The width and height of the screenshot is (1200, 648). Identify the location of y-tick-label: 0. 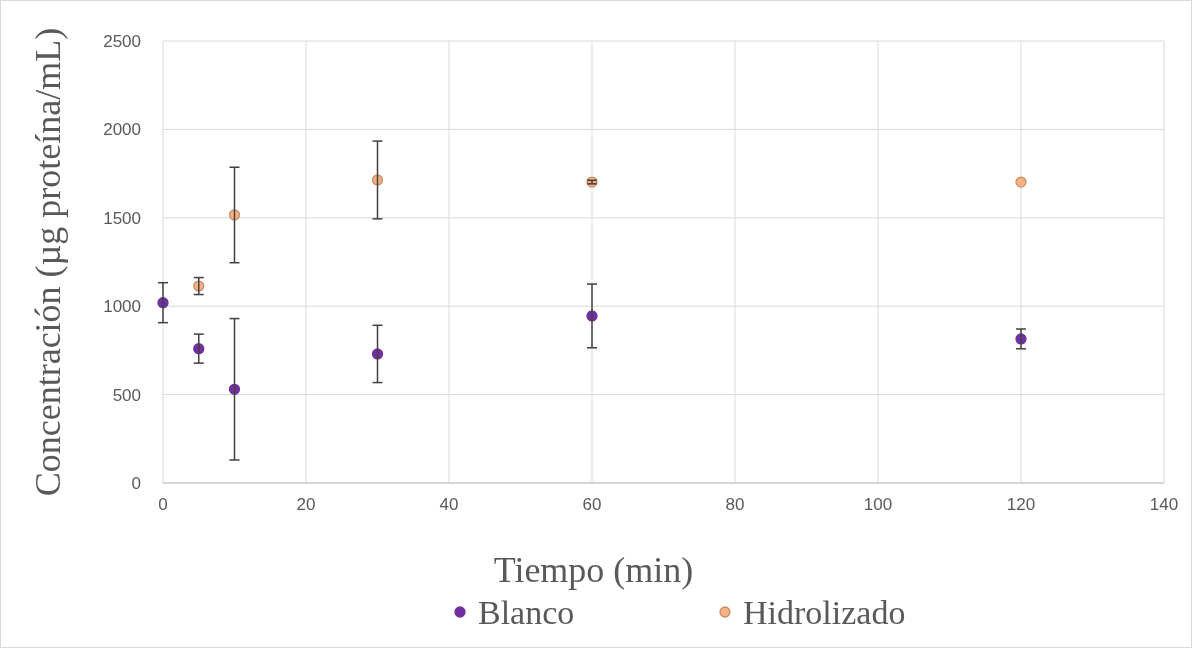
(136, 483).